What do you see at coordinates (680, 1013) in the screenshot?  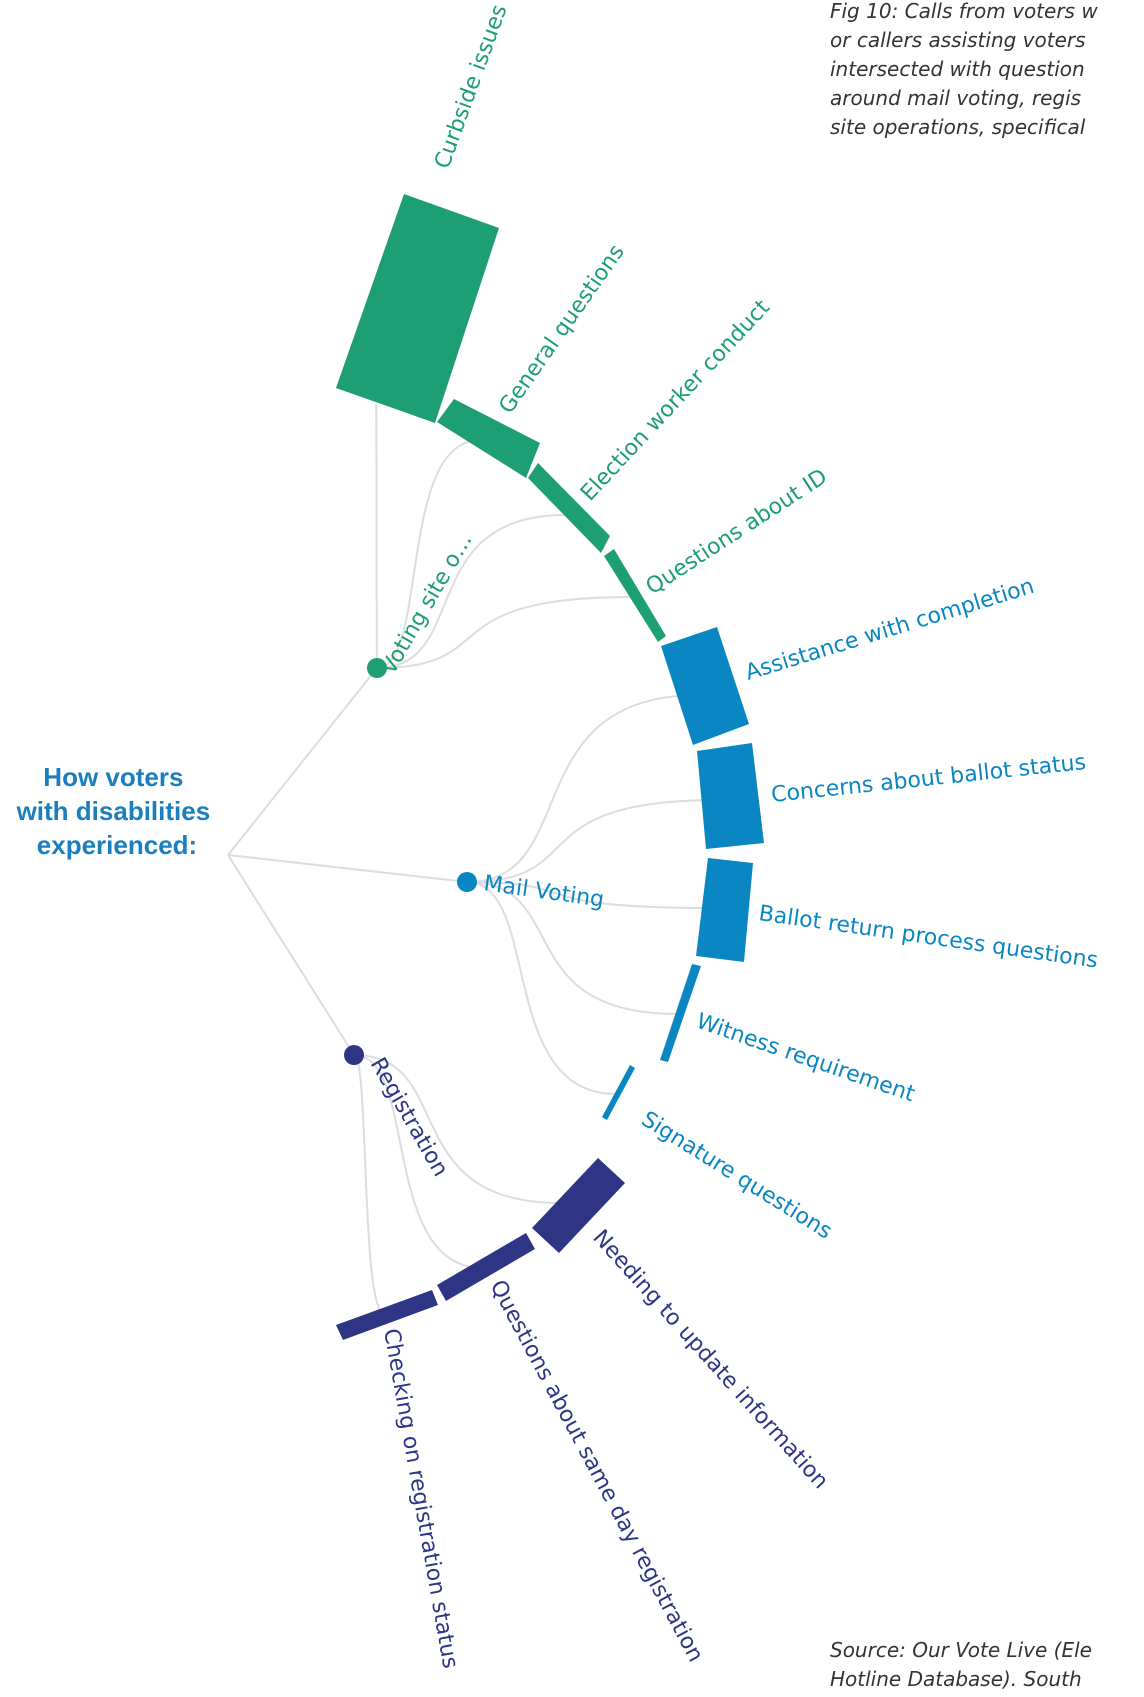 I see `bar-witness` at bounding box center [680, 1013].